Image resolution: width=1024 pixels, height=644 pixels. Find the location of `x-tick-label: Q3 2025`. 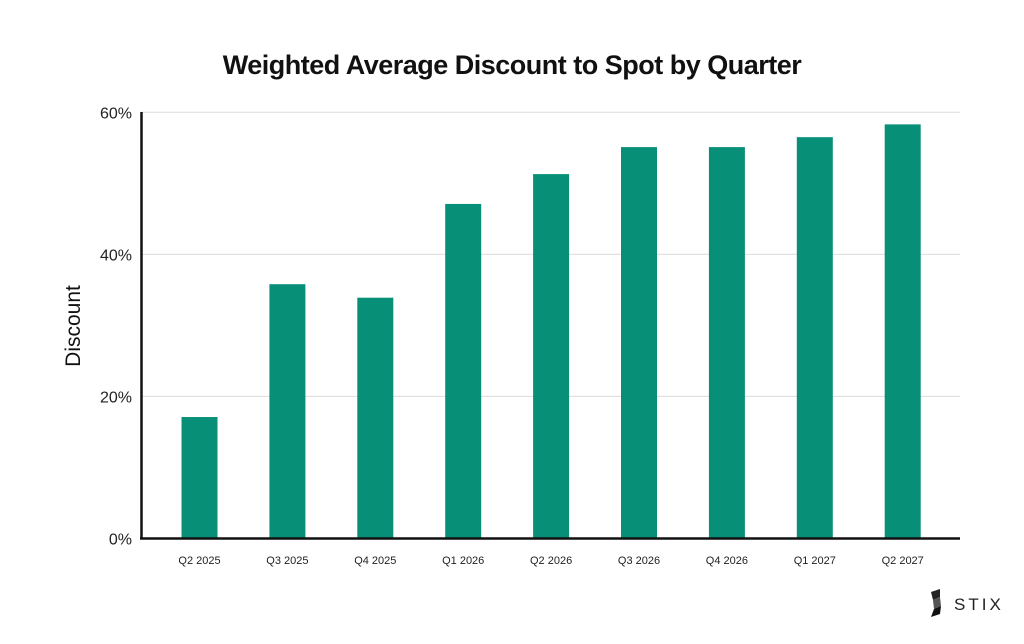

x-tick-label: Q3 2025 is located at coordinates (287, 561).